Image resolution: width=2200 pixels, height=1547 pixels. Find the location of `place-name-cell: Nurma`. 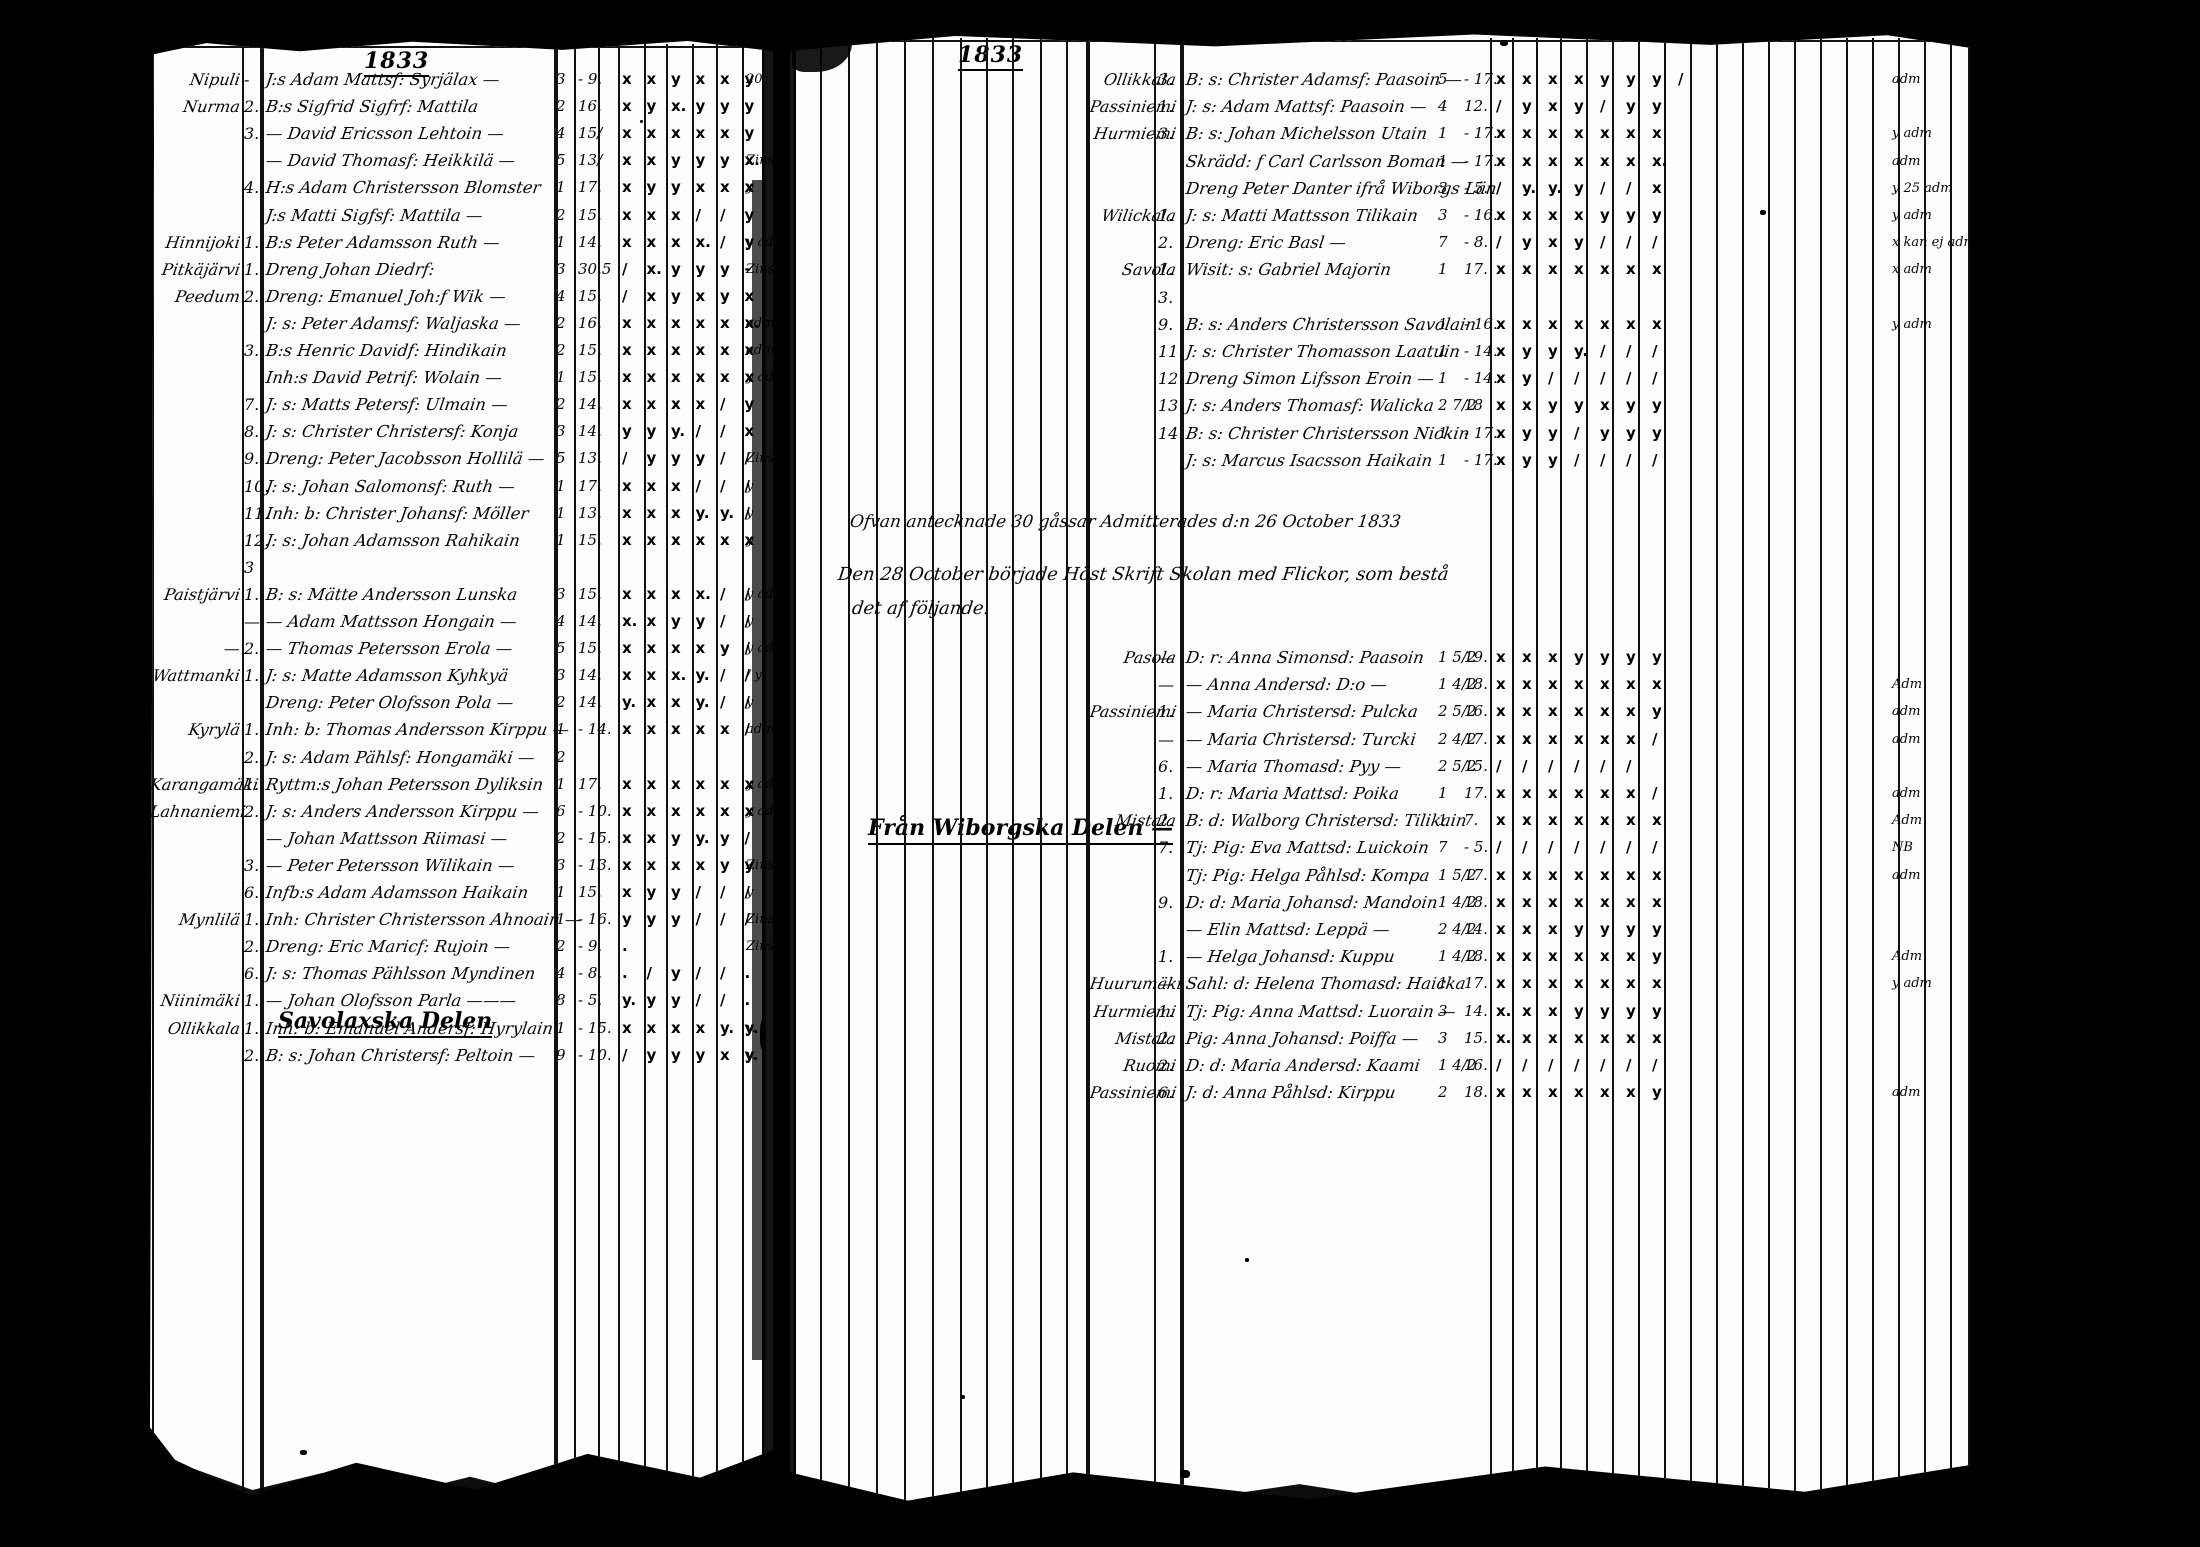

place-name-cell: Nurma is located at coordinates (211, 107).